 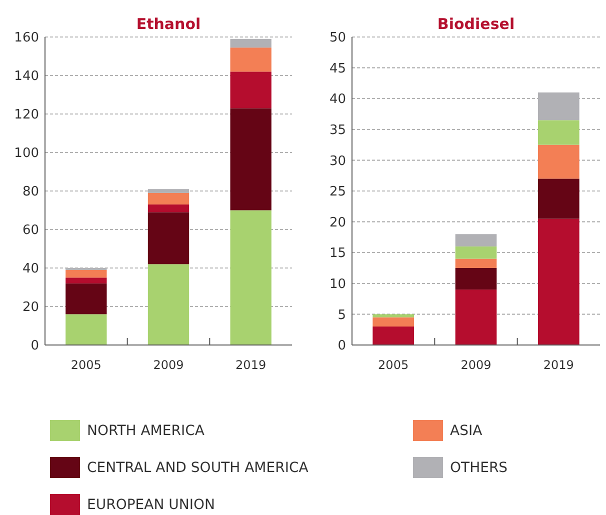 What do you see at coordinates (30, 192) in the screenshot?
I see `y-tick-label: 80` at bounding box center [30, 192].